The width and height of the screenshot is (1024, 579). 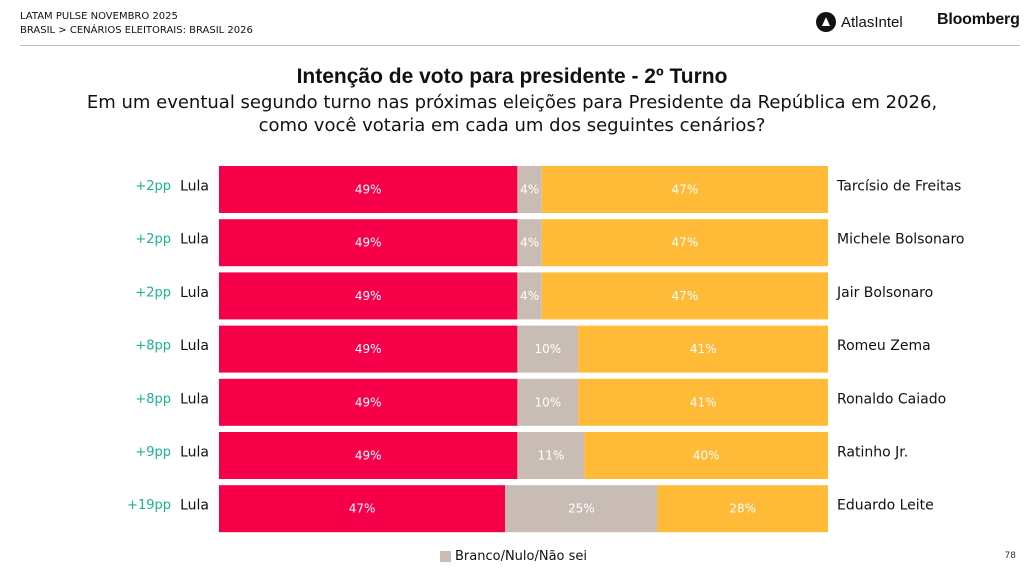 What do you see at coordinates (978, 19) in the screenshot?
I see `bloomberg-logo: Bloomberg` at bounding box center [978, 19].